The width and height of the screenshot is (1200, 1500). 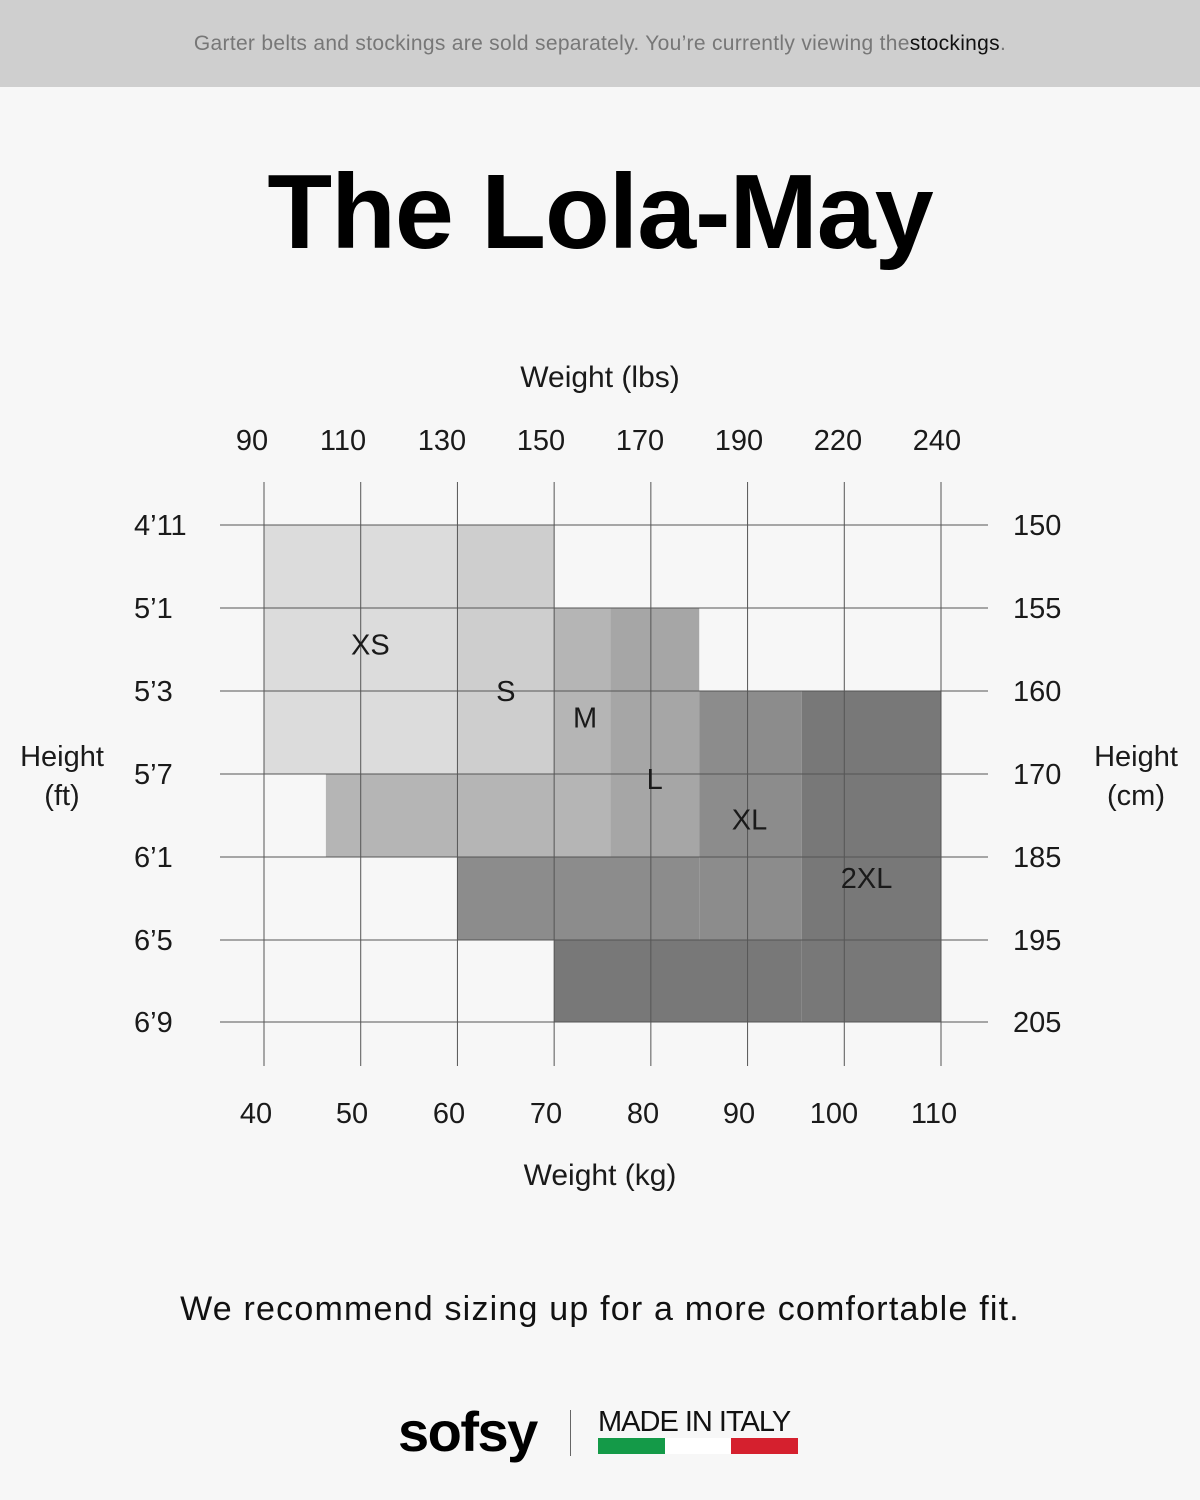 I want to click on y-left-axis-label: Height, so click(x=62, y=757).